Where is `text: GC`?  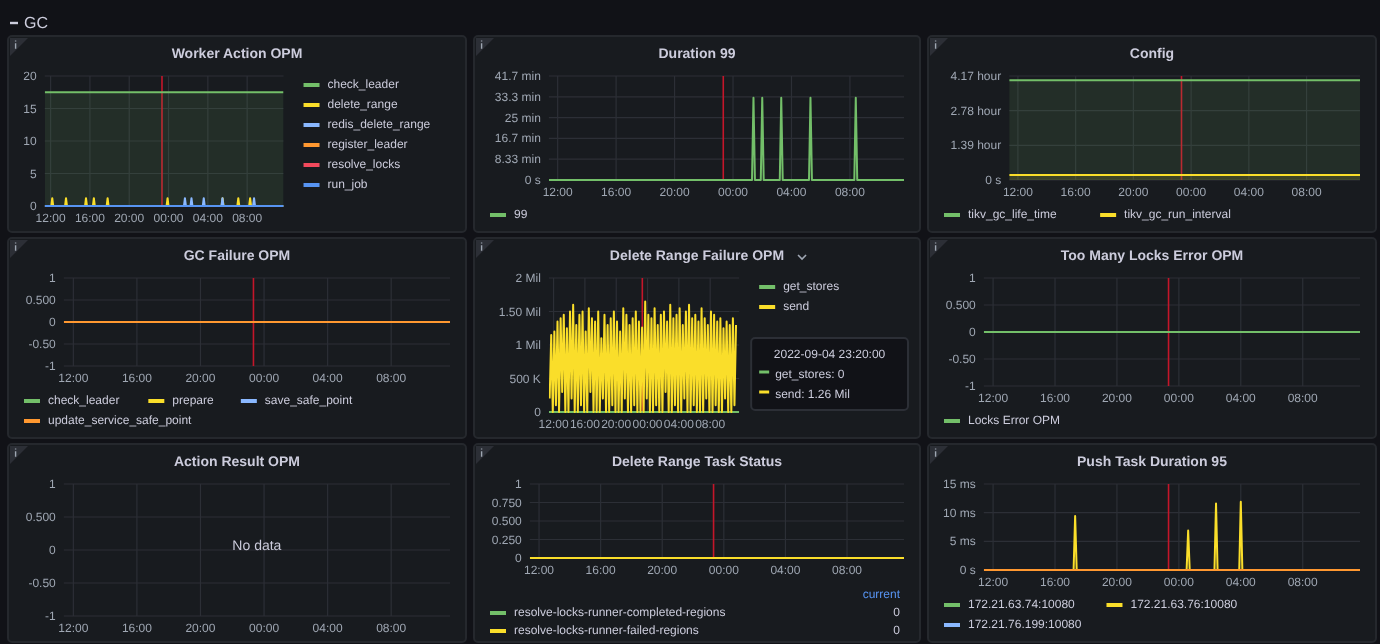
text: GC is located at coordinates (36, 23).